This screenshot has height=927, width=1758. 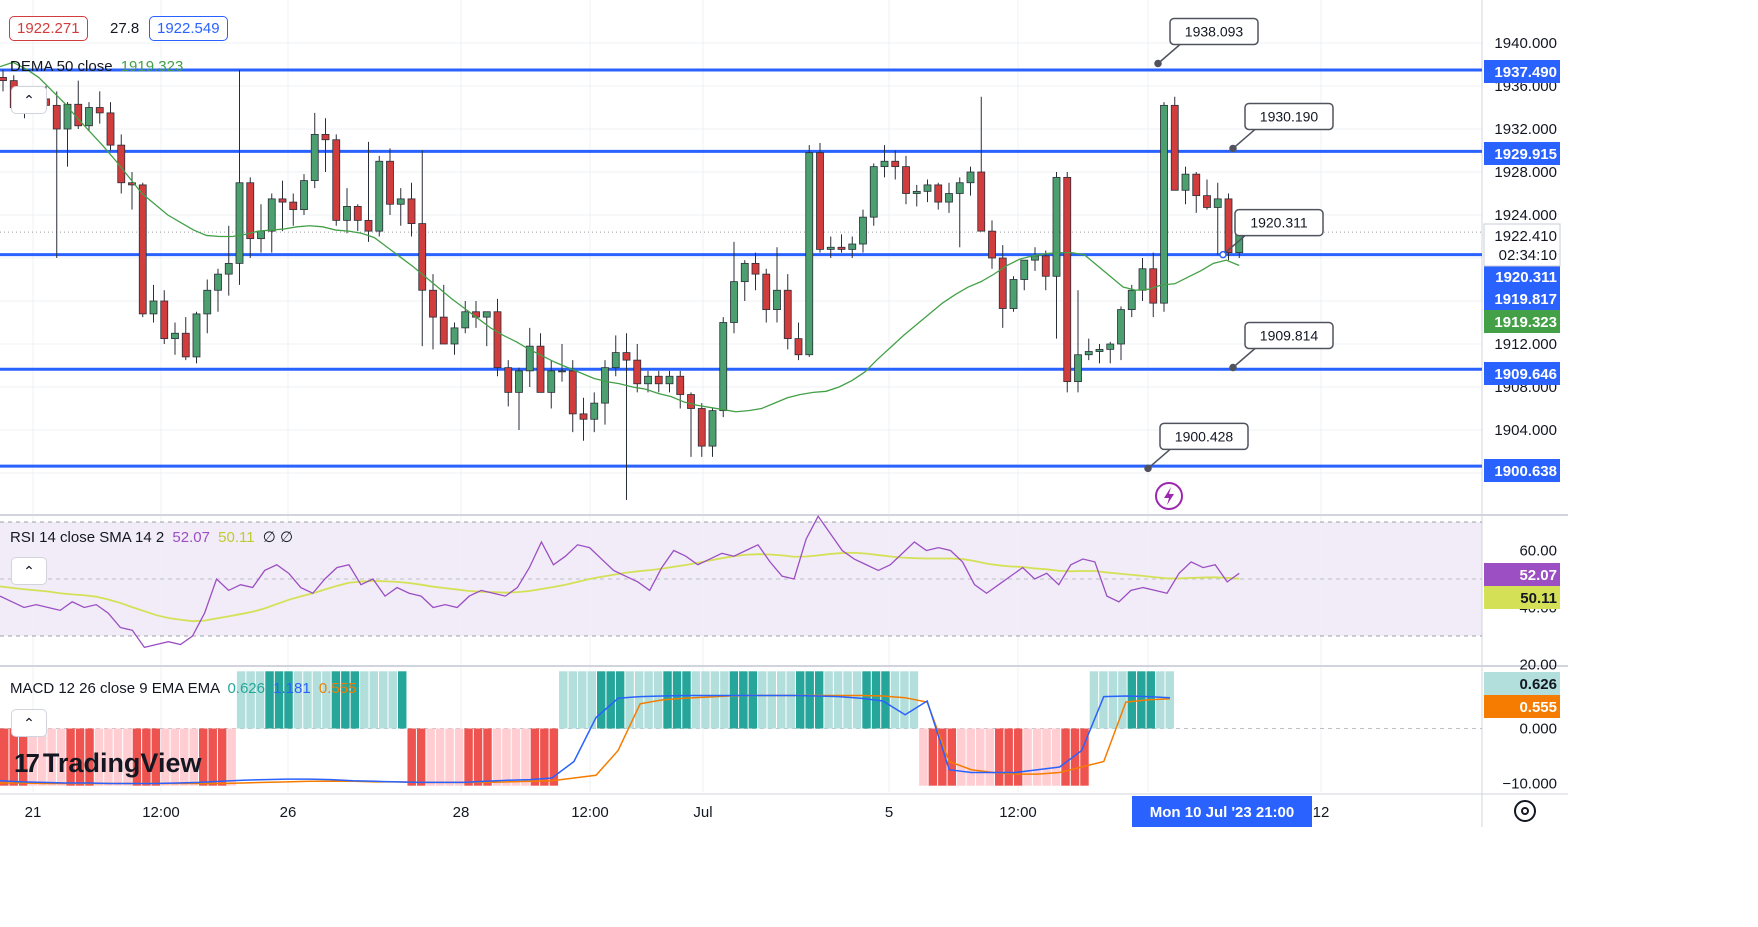 What do you see at coordinates (585, 739) in the screenshot?
I see `macd-signal-line` at bounding box center [585, 739].